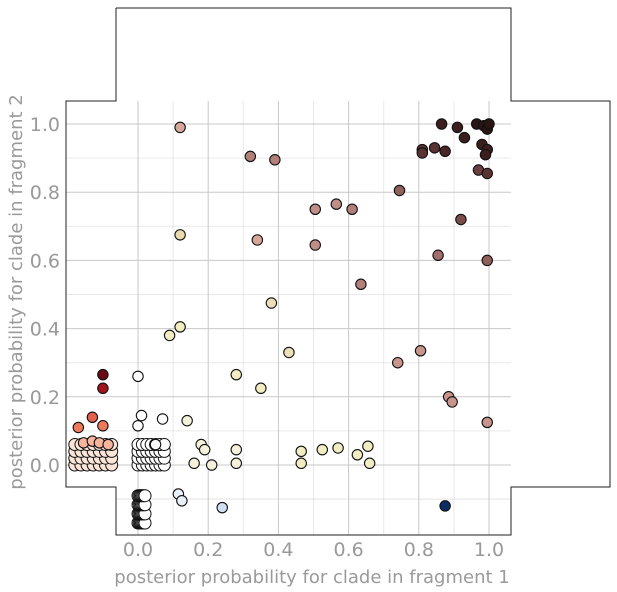 The image size is (617, 592). What do you see at coordinates (489, 550) in the screenshot?
I see `x-tick-label: 1.0` at bounding box center [489, 550].